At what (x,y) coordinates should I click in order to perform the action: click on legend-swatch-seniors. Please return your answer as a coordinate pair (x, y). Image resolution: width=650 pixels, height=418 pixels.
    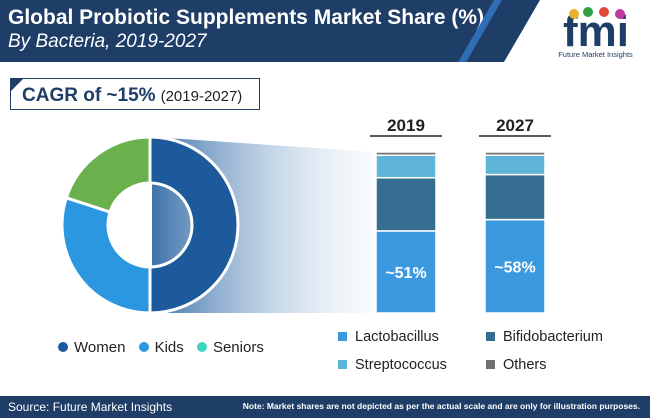
    Looking at the image, I should click on (201, 347).